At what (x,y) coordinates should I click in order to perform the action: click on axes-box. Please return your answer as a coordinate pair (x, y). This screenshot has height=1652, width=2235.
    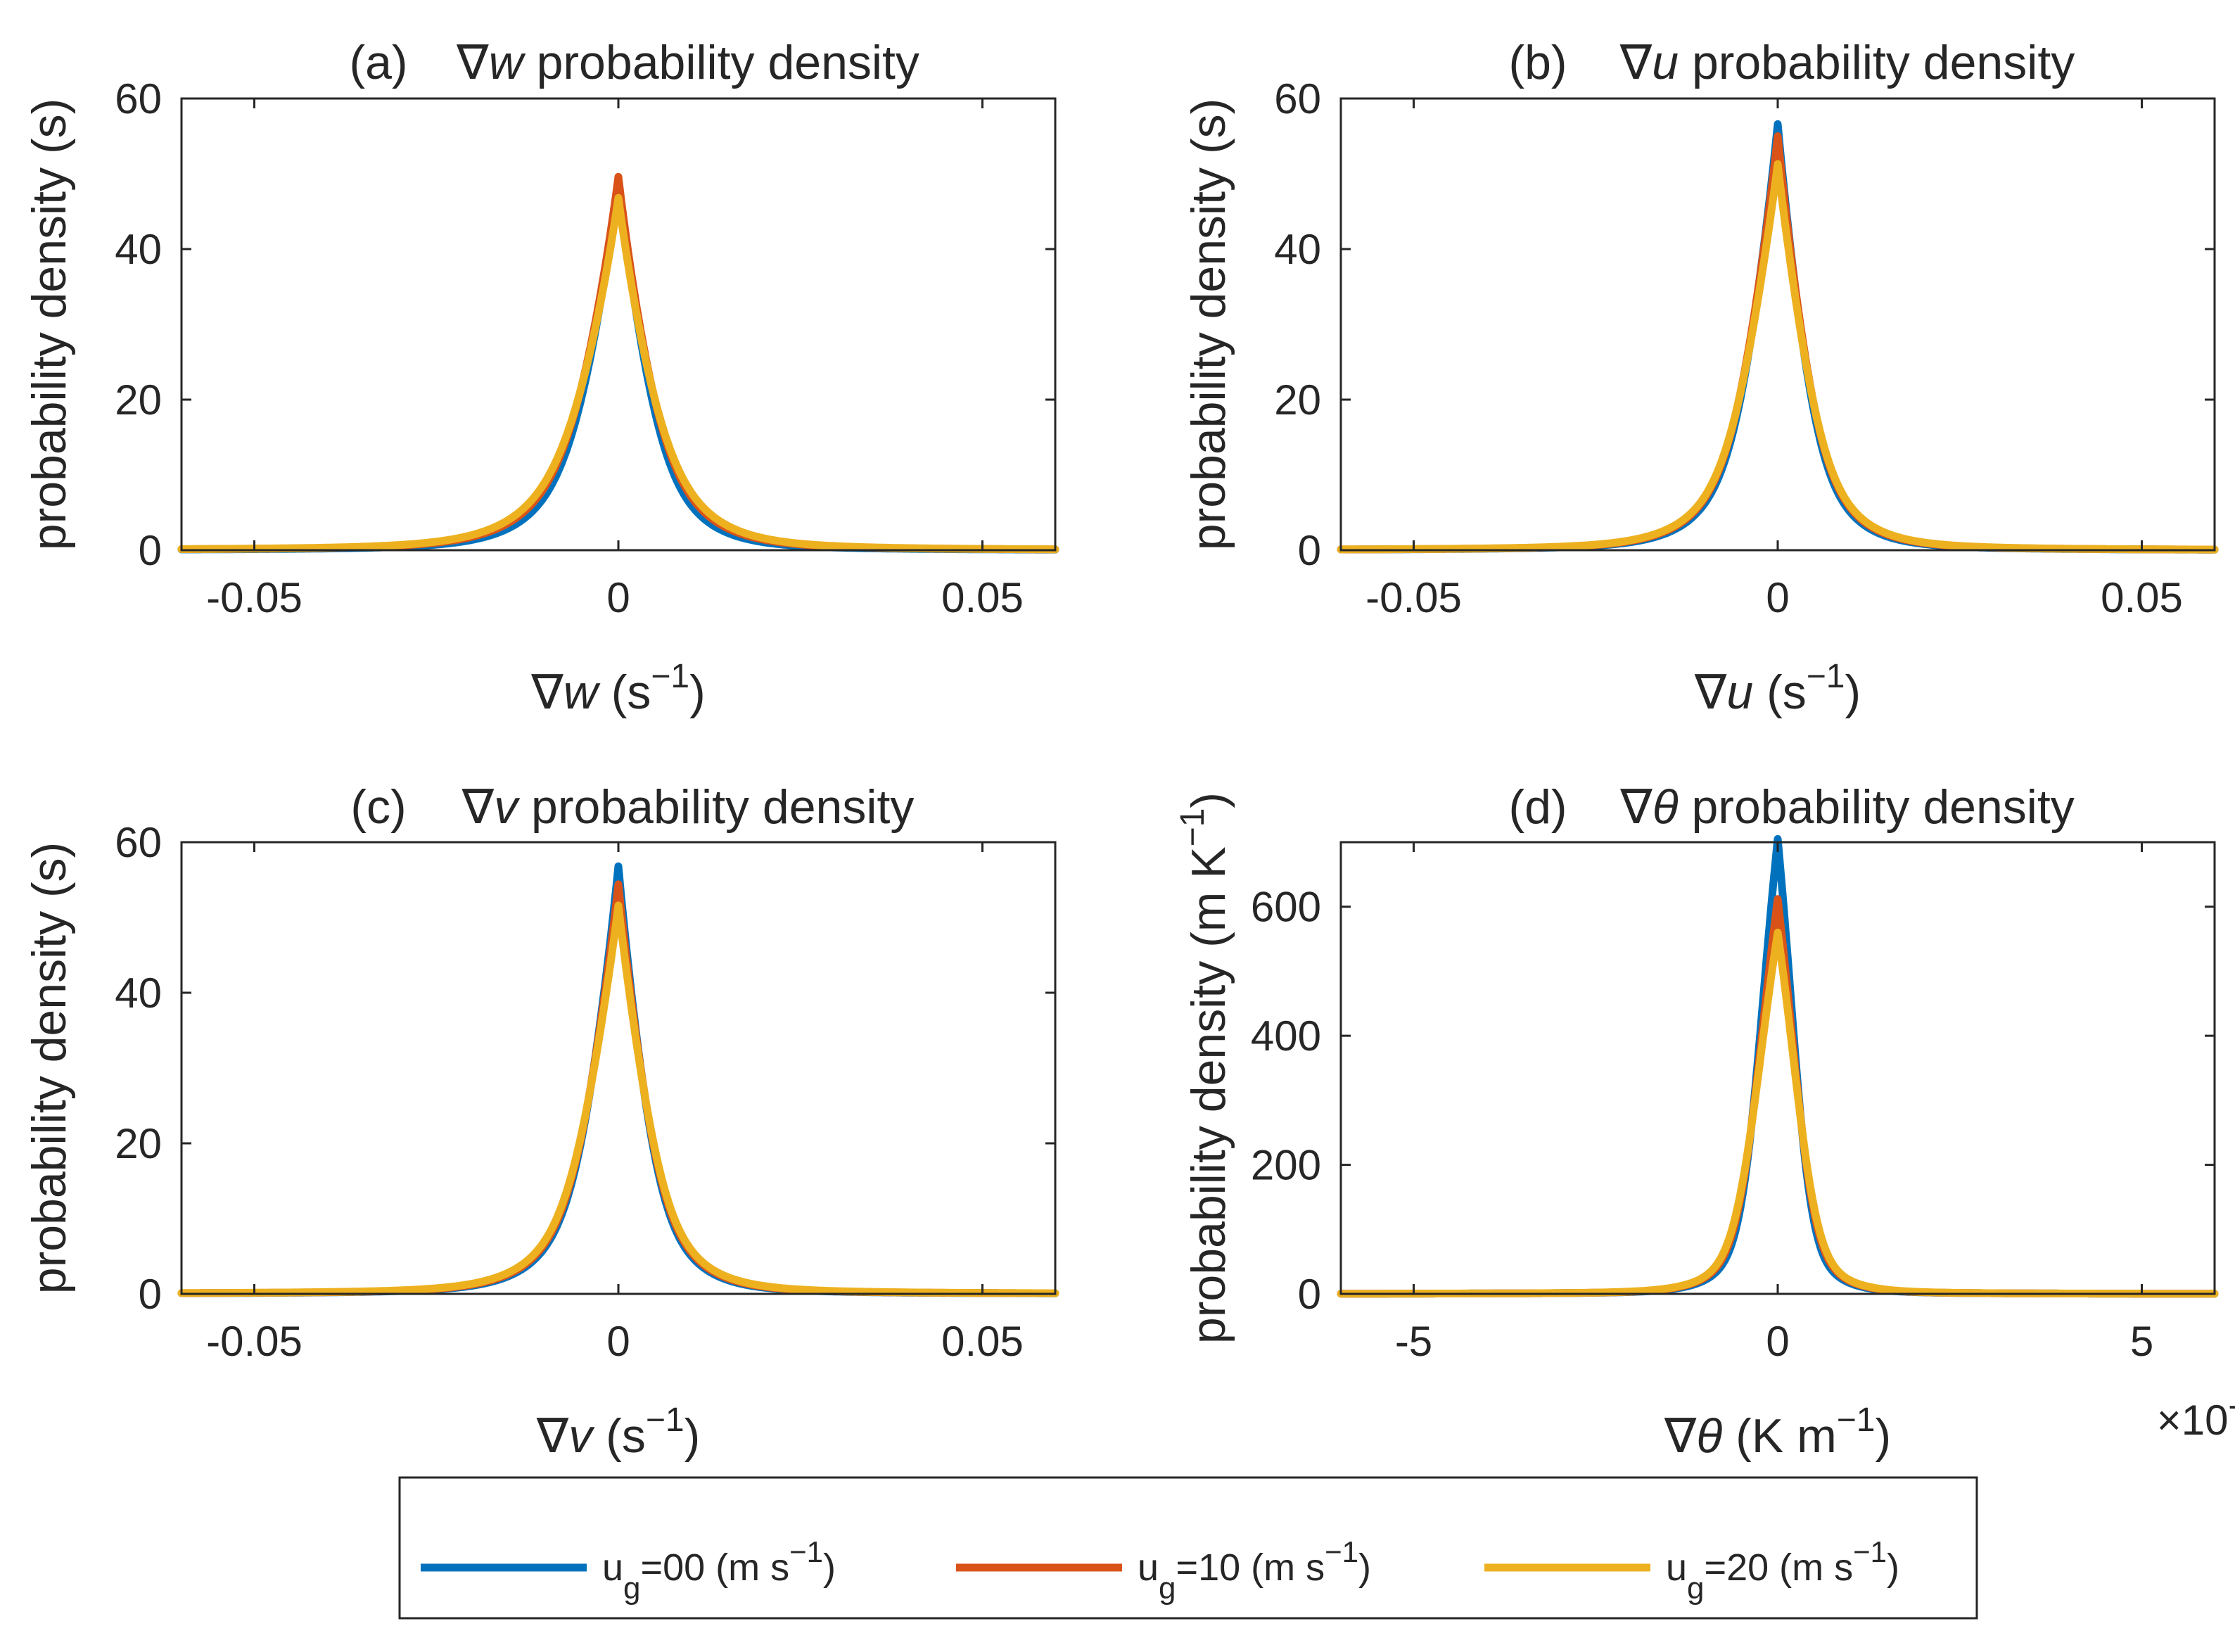
    Looking at the image, I should click on (618, 324).